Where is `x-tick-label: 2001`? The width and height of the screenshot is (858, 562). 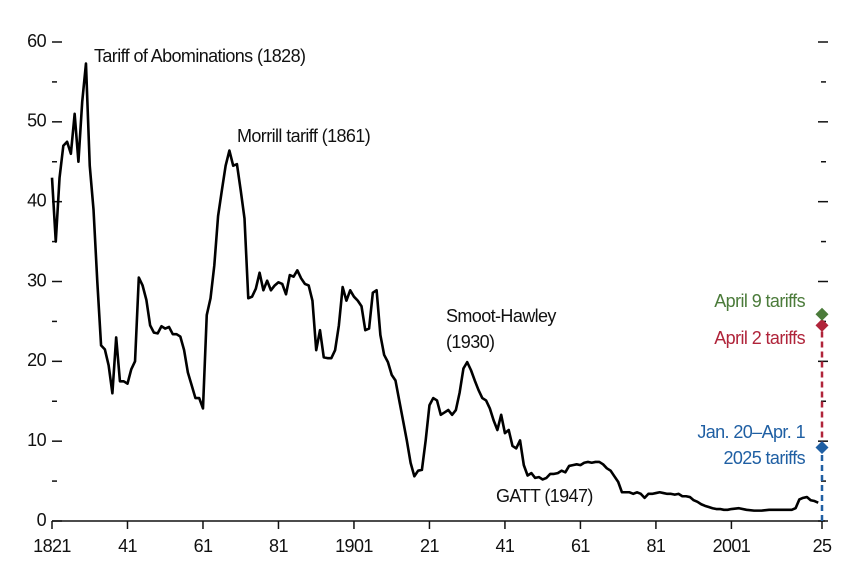 x-tick-label: 2001 is located at coordinates (732, 546).